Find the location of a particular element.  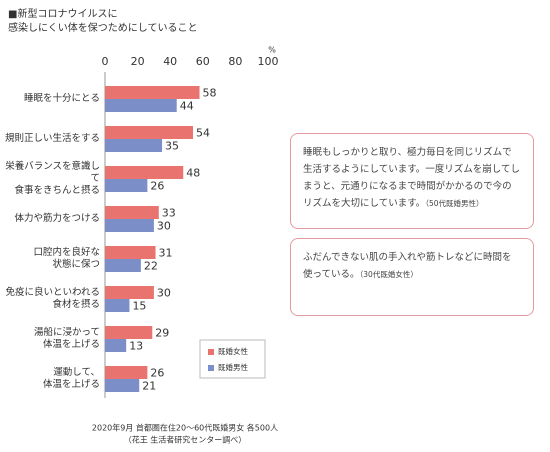

source-note: 2020年9月 首都圏在住20～60代既婚男女 各500人 is located at coordinates (185, 428).